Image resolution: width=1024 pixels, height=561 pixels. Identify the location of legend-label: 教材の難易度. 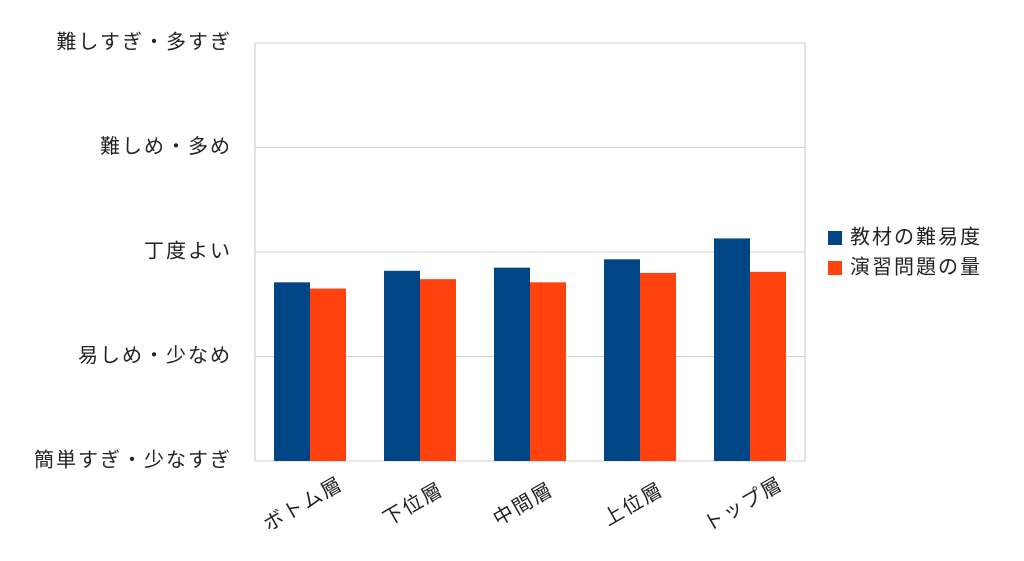
(916, 237).